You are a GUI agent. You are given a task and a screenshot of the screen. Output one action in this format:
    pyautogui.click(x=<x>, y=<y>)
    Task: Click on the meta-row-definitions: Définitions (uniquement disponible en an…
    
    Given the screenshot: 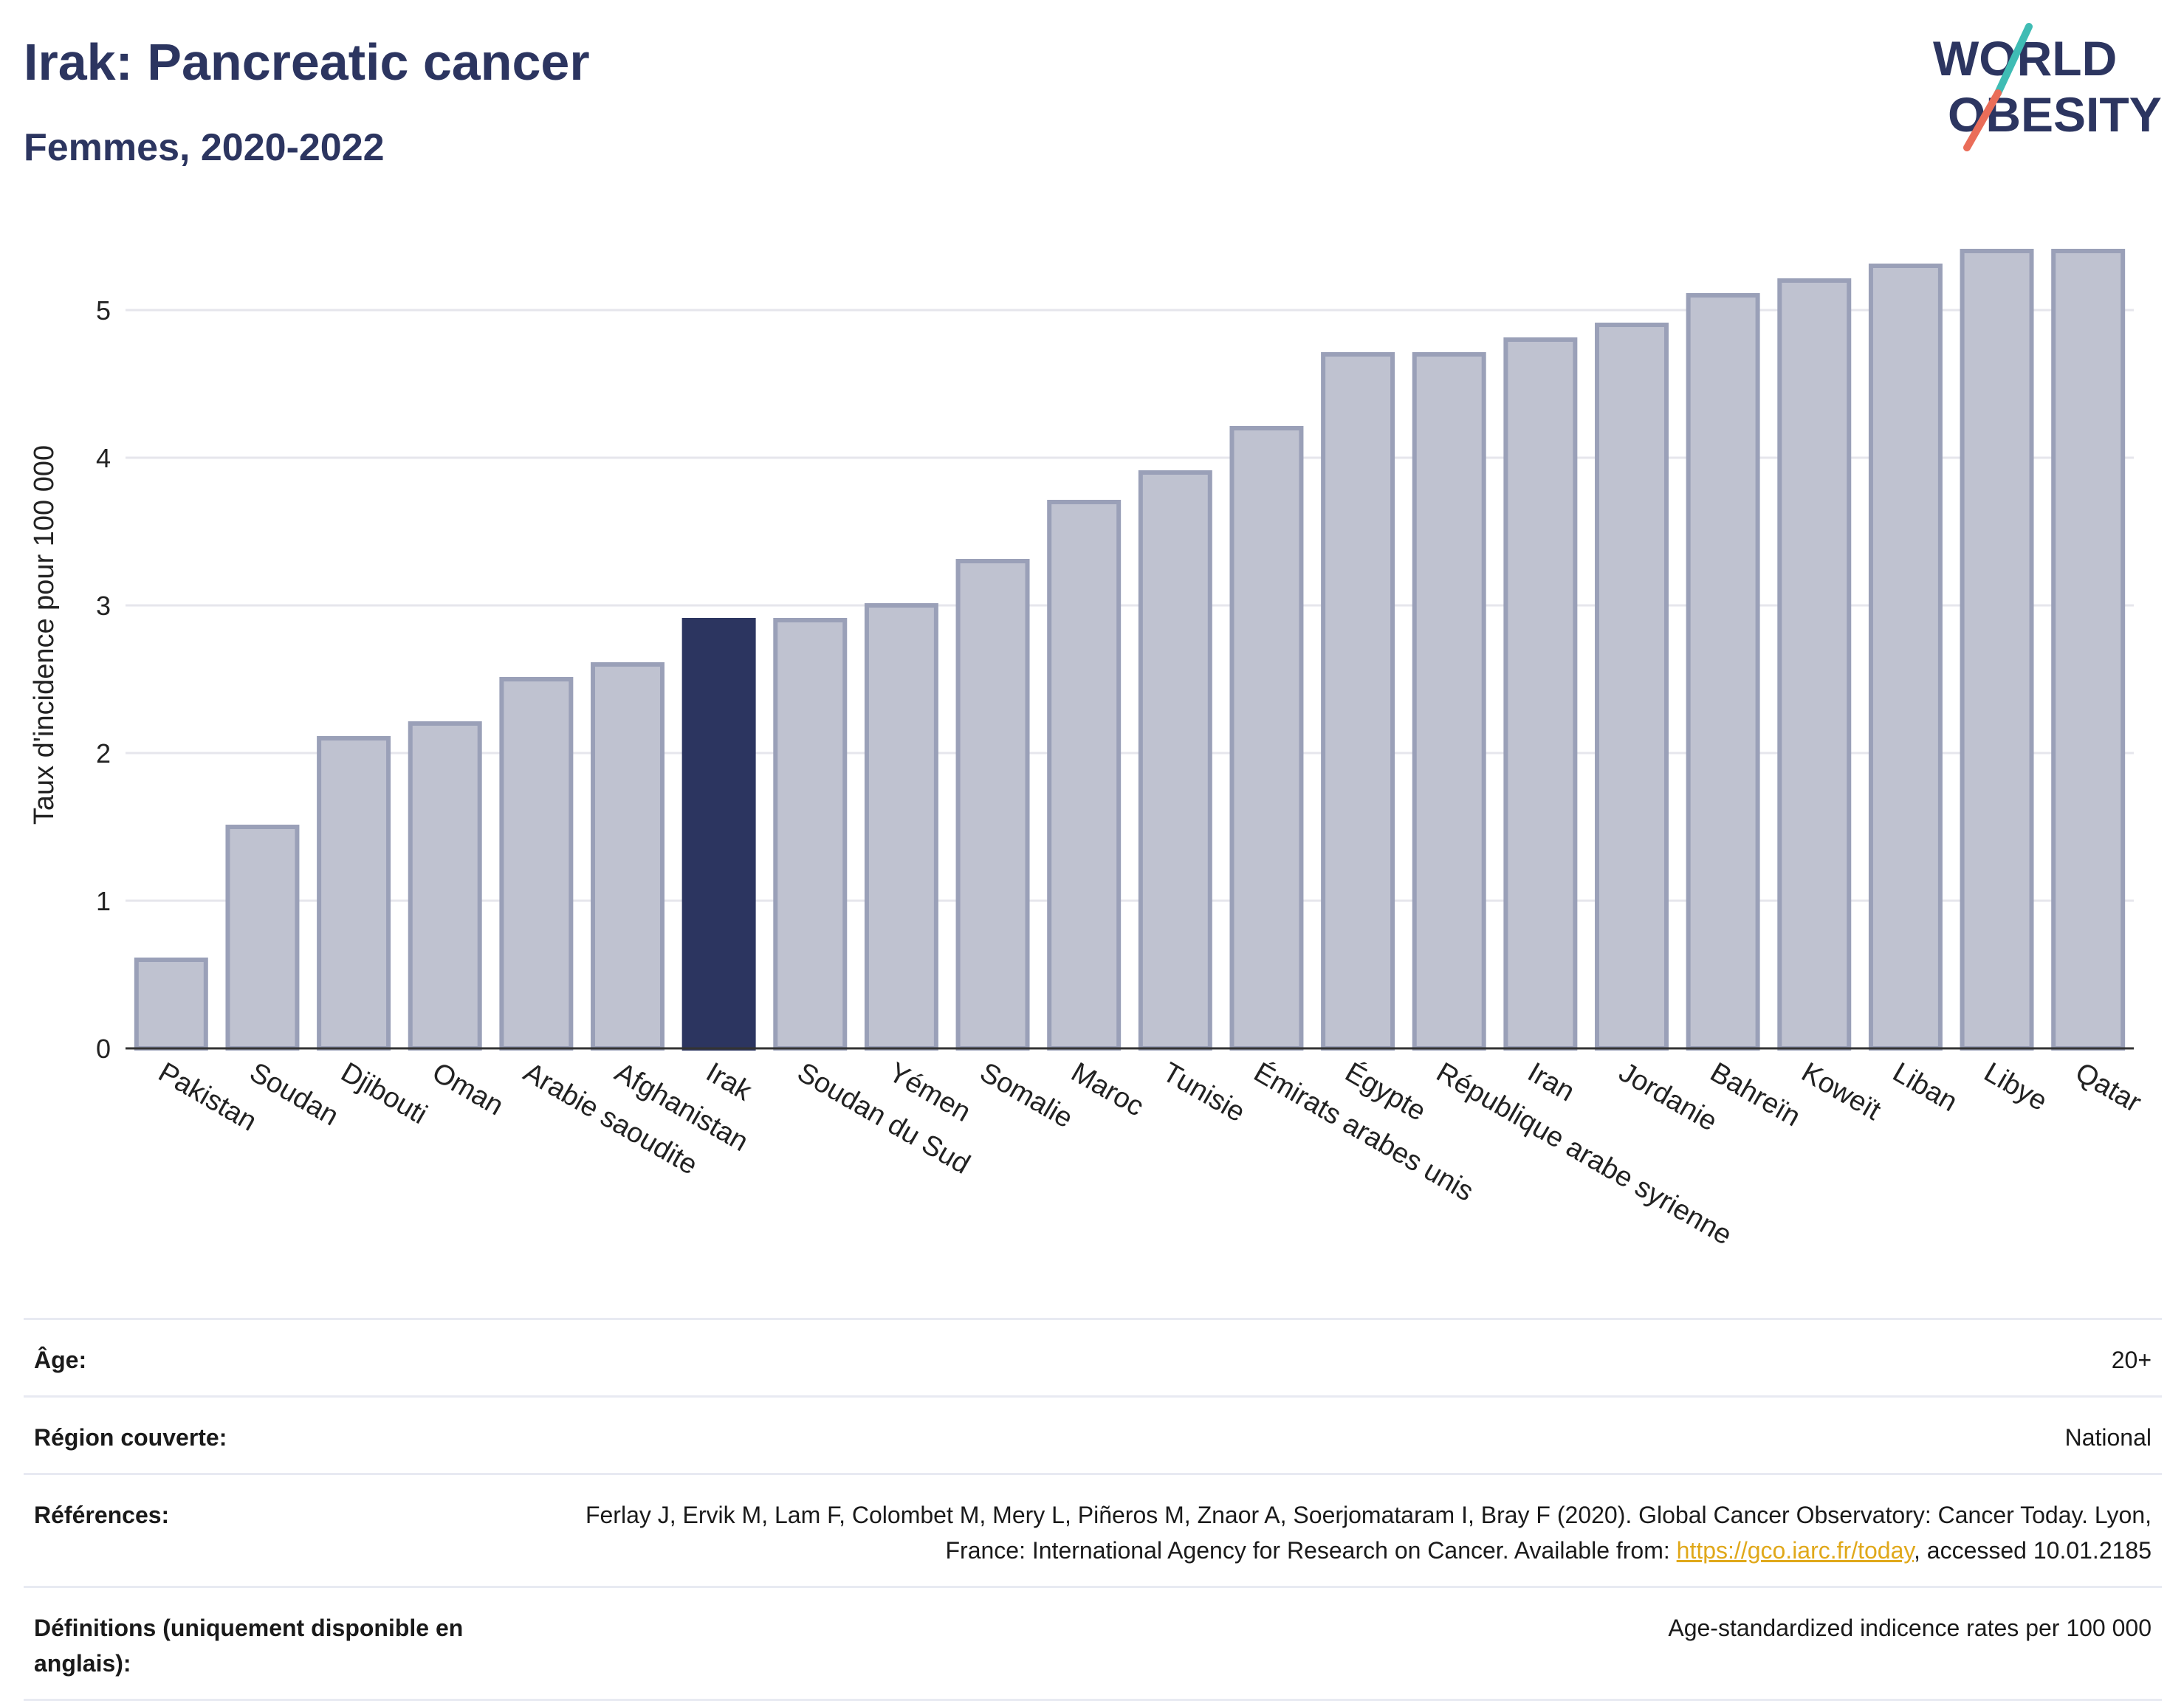 What is the action you would take?
    pyautogui.click(x=1093, y=1643)
    